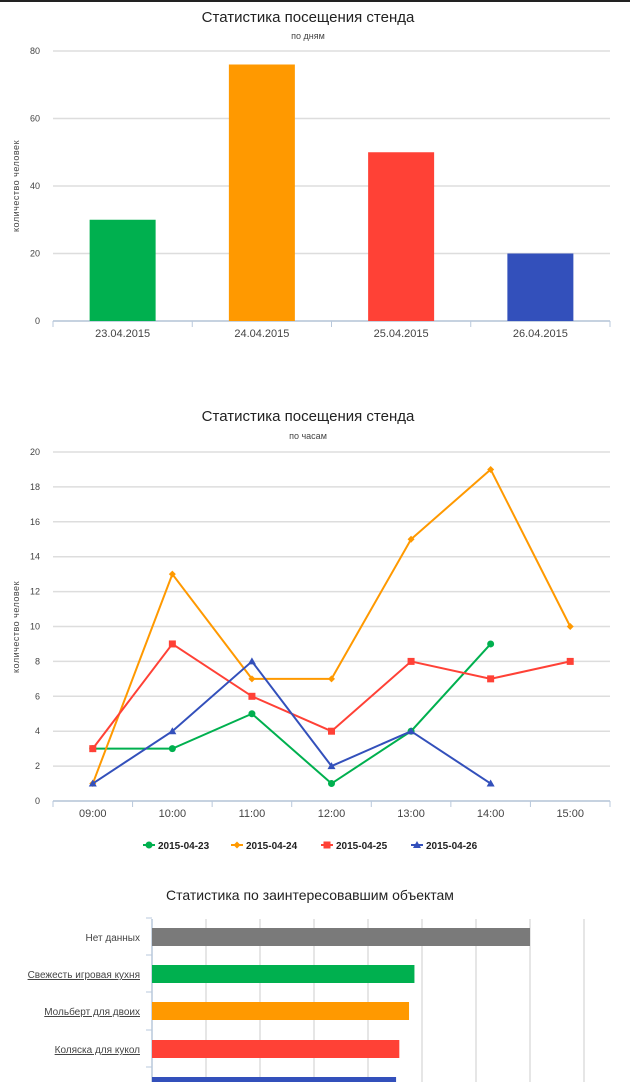 Image resolution: width=630 pixels, height=1082 pixels. I want to click on x-tick-label: 23.04.2015, so click(122, 334).